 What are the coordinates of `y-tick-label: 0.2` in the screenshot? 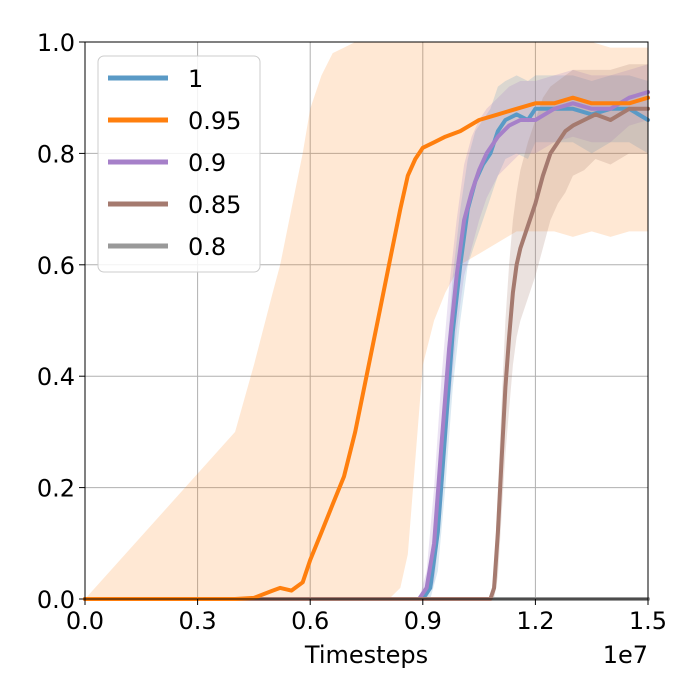 It's located at (56, 489).